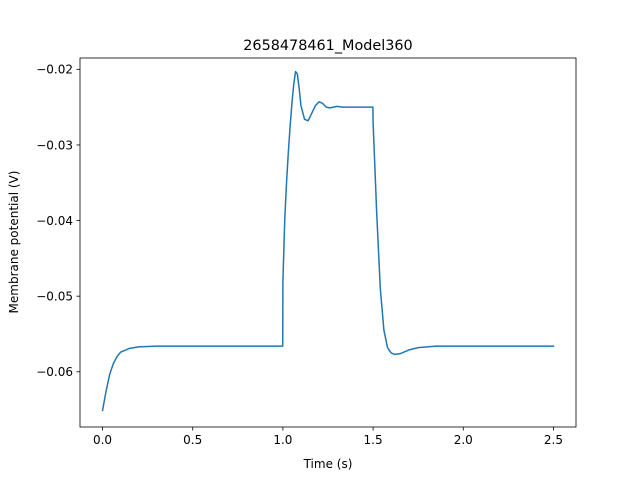 This screenshot has width=640, height=485. What do you see at coordinates (14, 242) in the screenshot?
I see `y-axis-label: Membrane potential (V)` at bounding box center [14, 242].